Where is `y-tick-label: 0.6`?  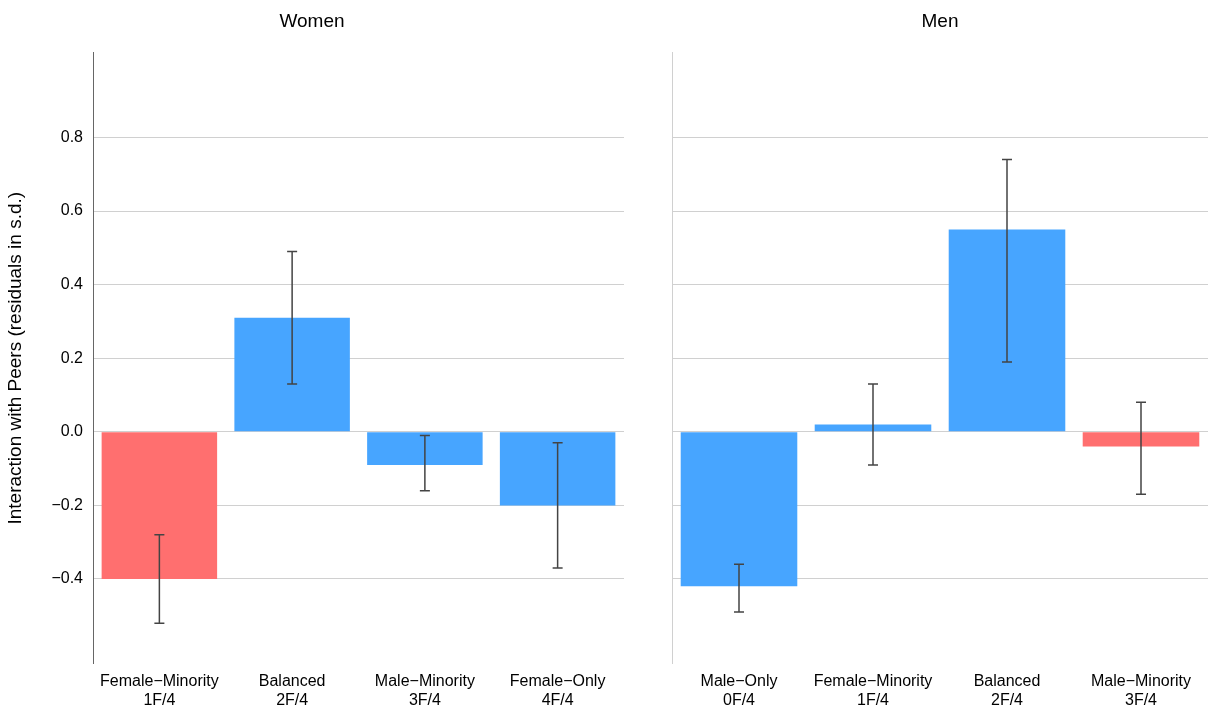
y-tick-label: 0.6 is located at coordinates (72, 210).